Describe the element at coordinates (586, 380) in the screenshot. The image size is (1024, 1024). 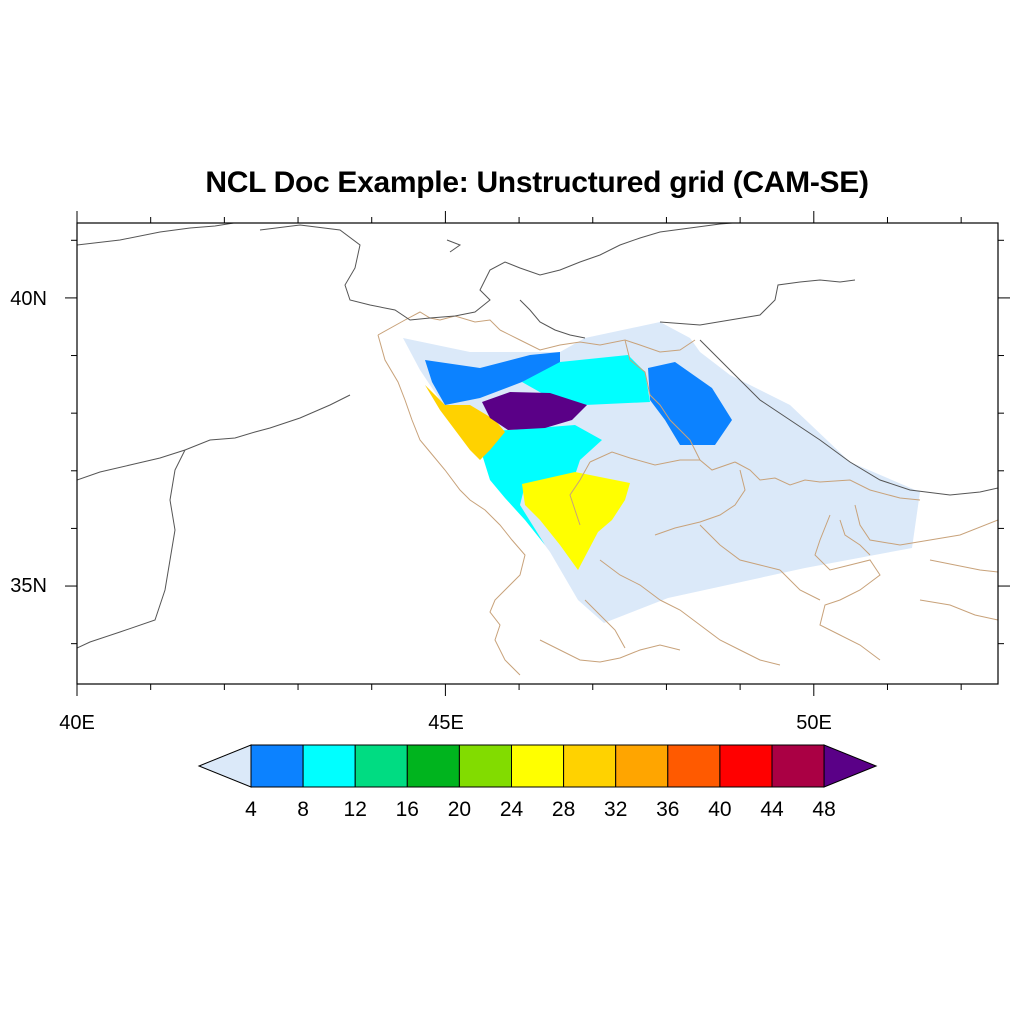
I see `contour-region-cyan-north` at that location.